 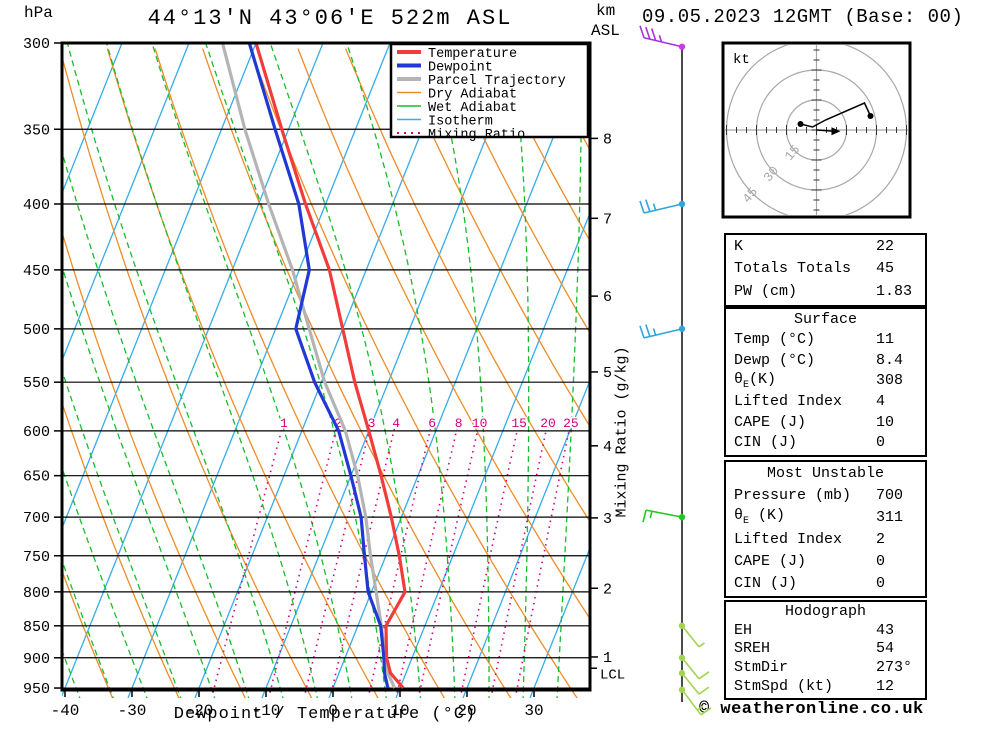 What do you see at coordinates (755, 380) in the screenshot?
I see `row-label: θE(K)` at bounding box center [755, 380].